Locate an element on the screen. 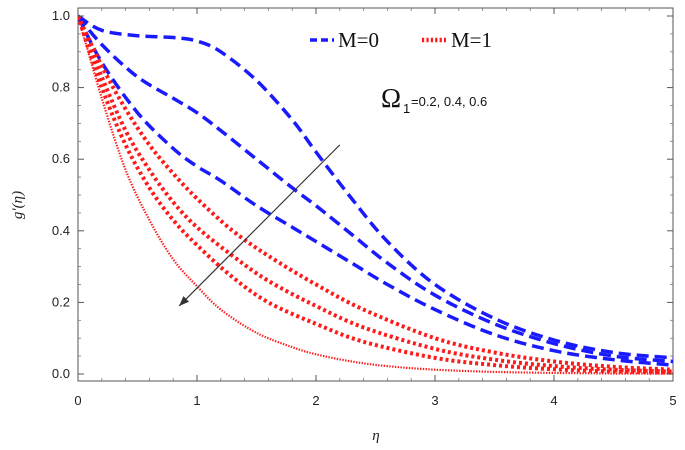  x-tick-label-2: 2 is located at coordinates (315, 400).